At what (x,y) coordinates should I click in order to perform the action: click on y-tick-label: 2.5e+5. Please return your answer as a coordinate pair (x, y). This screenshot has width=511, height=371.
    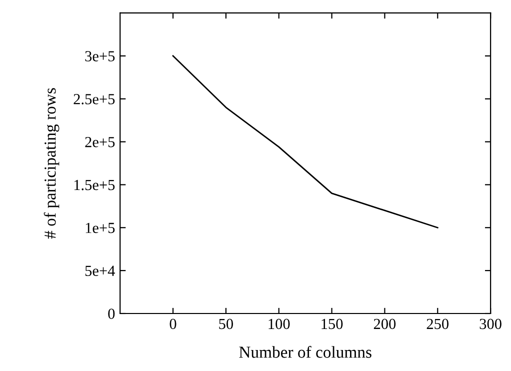
    Looking at the image, I should click on (94, 99).